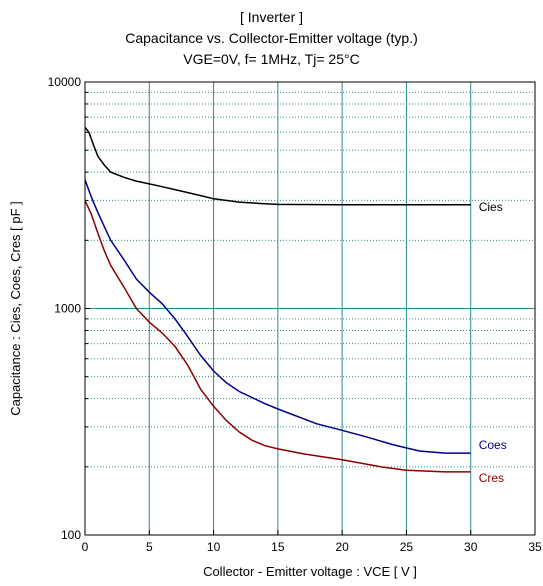  Describe the element at coordinates (407, 547) in the screenshot. I see `x-tick-label: 25` at that location.